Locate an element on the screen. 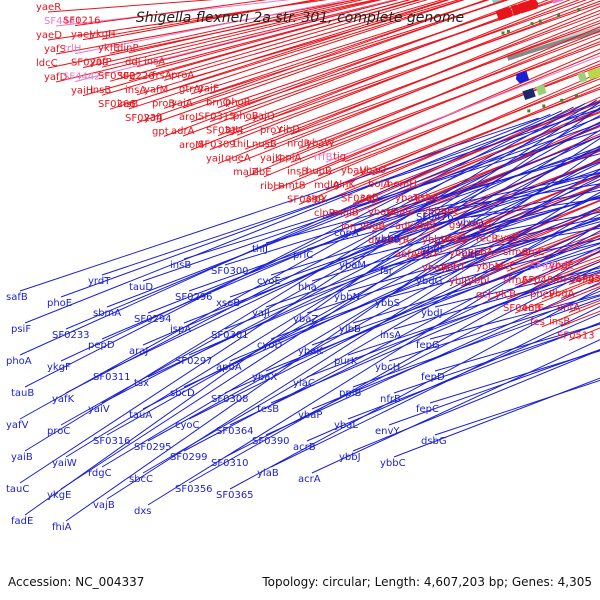 Image resolution: width=600 pixels, height=600 pixels. reverse-gene-label: ybaZ is located at coordinates (305, 319).